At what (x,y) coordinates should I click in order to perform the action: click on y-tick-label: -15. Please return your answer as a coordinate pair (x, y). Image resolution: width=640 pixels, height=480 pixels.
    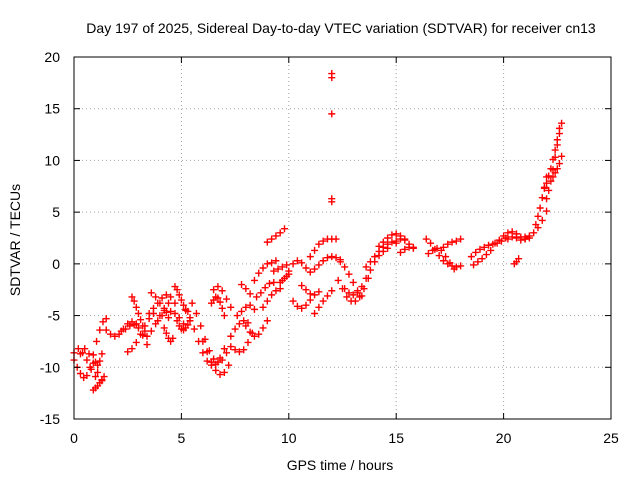
    Looking at the image, I should click on (50, 419).